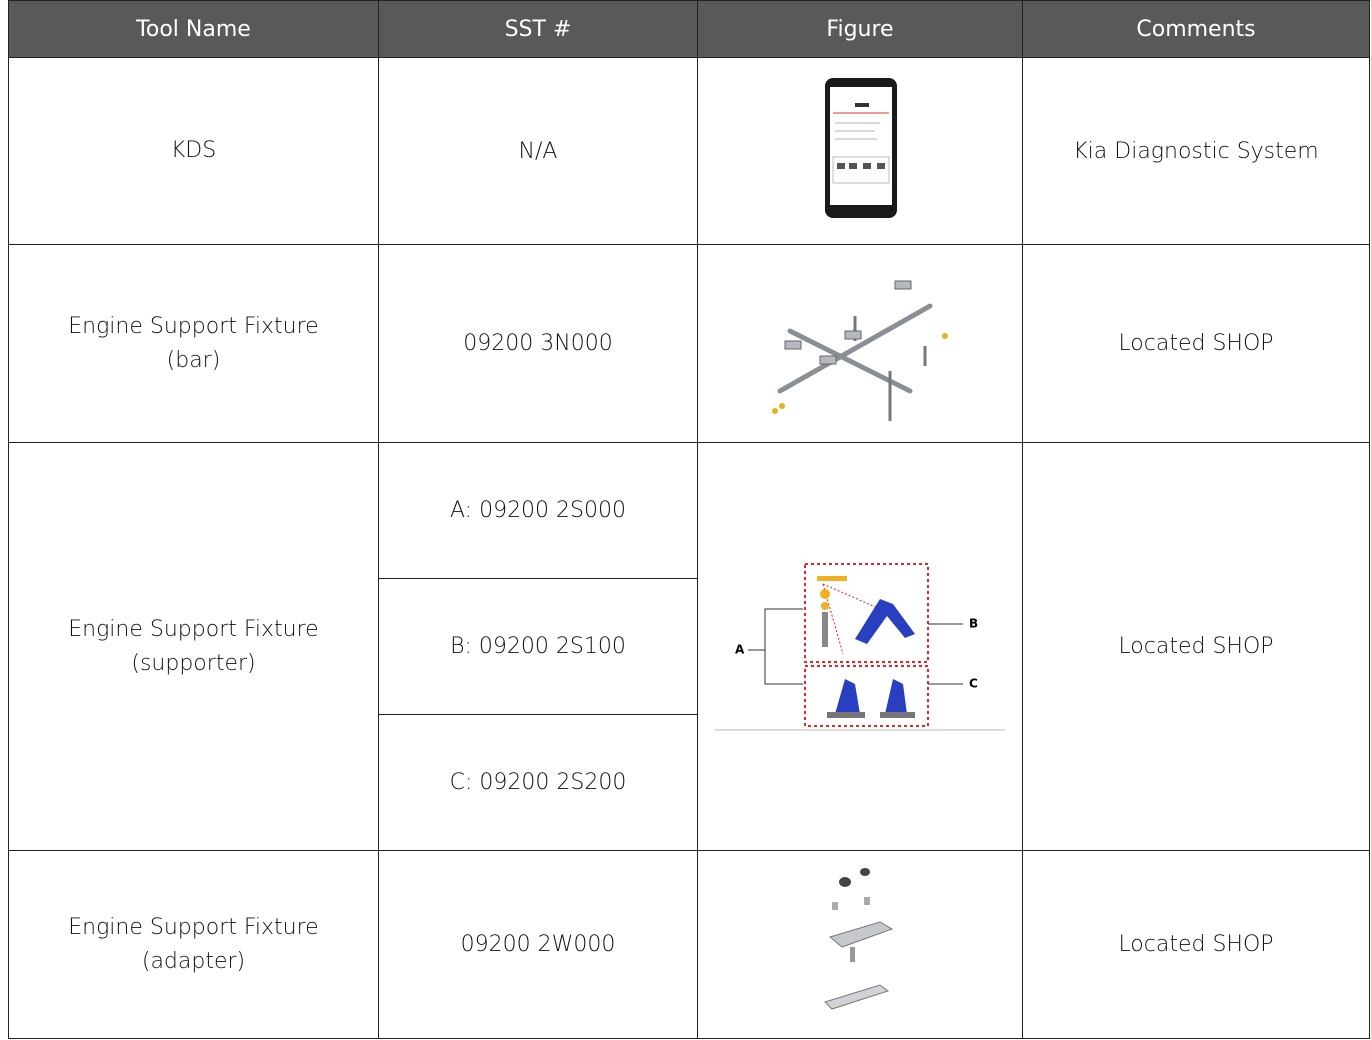 Image resolution: width=1371 pixels, height=1040 pixels. I want to click on header-cell: Tool Name, so click(193, 29).